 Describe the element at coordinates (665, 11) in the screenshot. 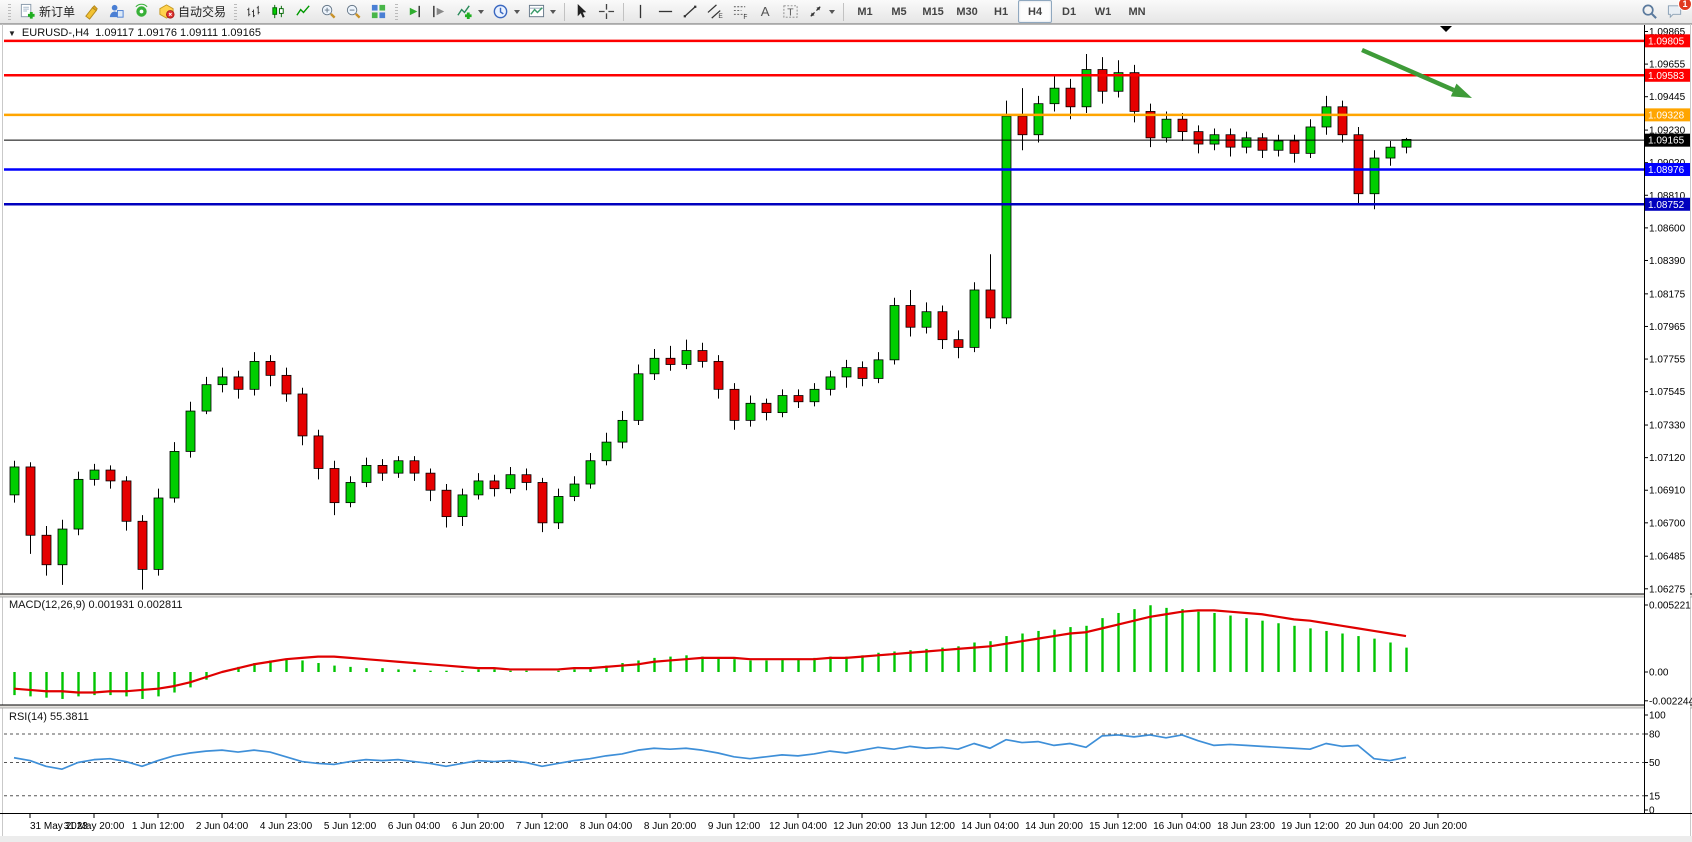

I see `horizontal-line-tool-button` at that location.